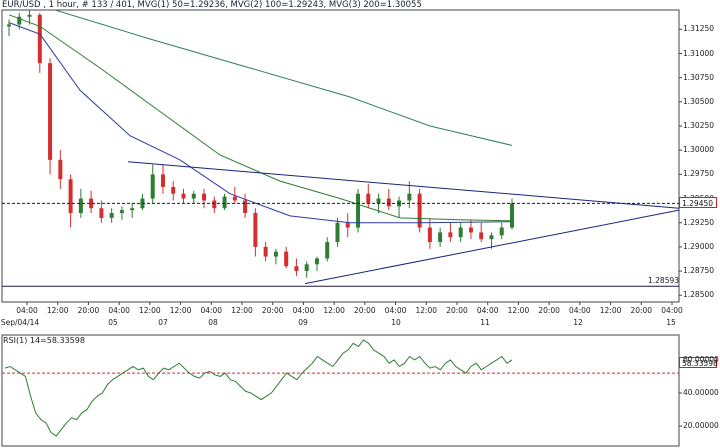  What do you see at coordinates (664, 281) in the screenshot?
I see `support-level-label: 1.28593` at bounding box center [664, 281].